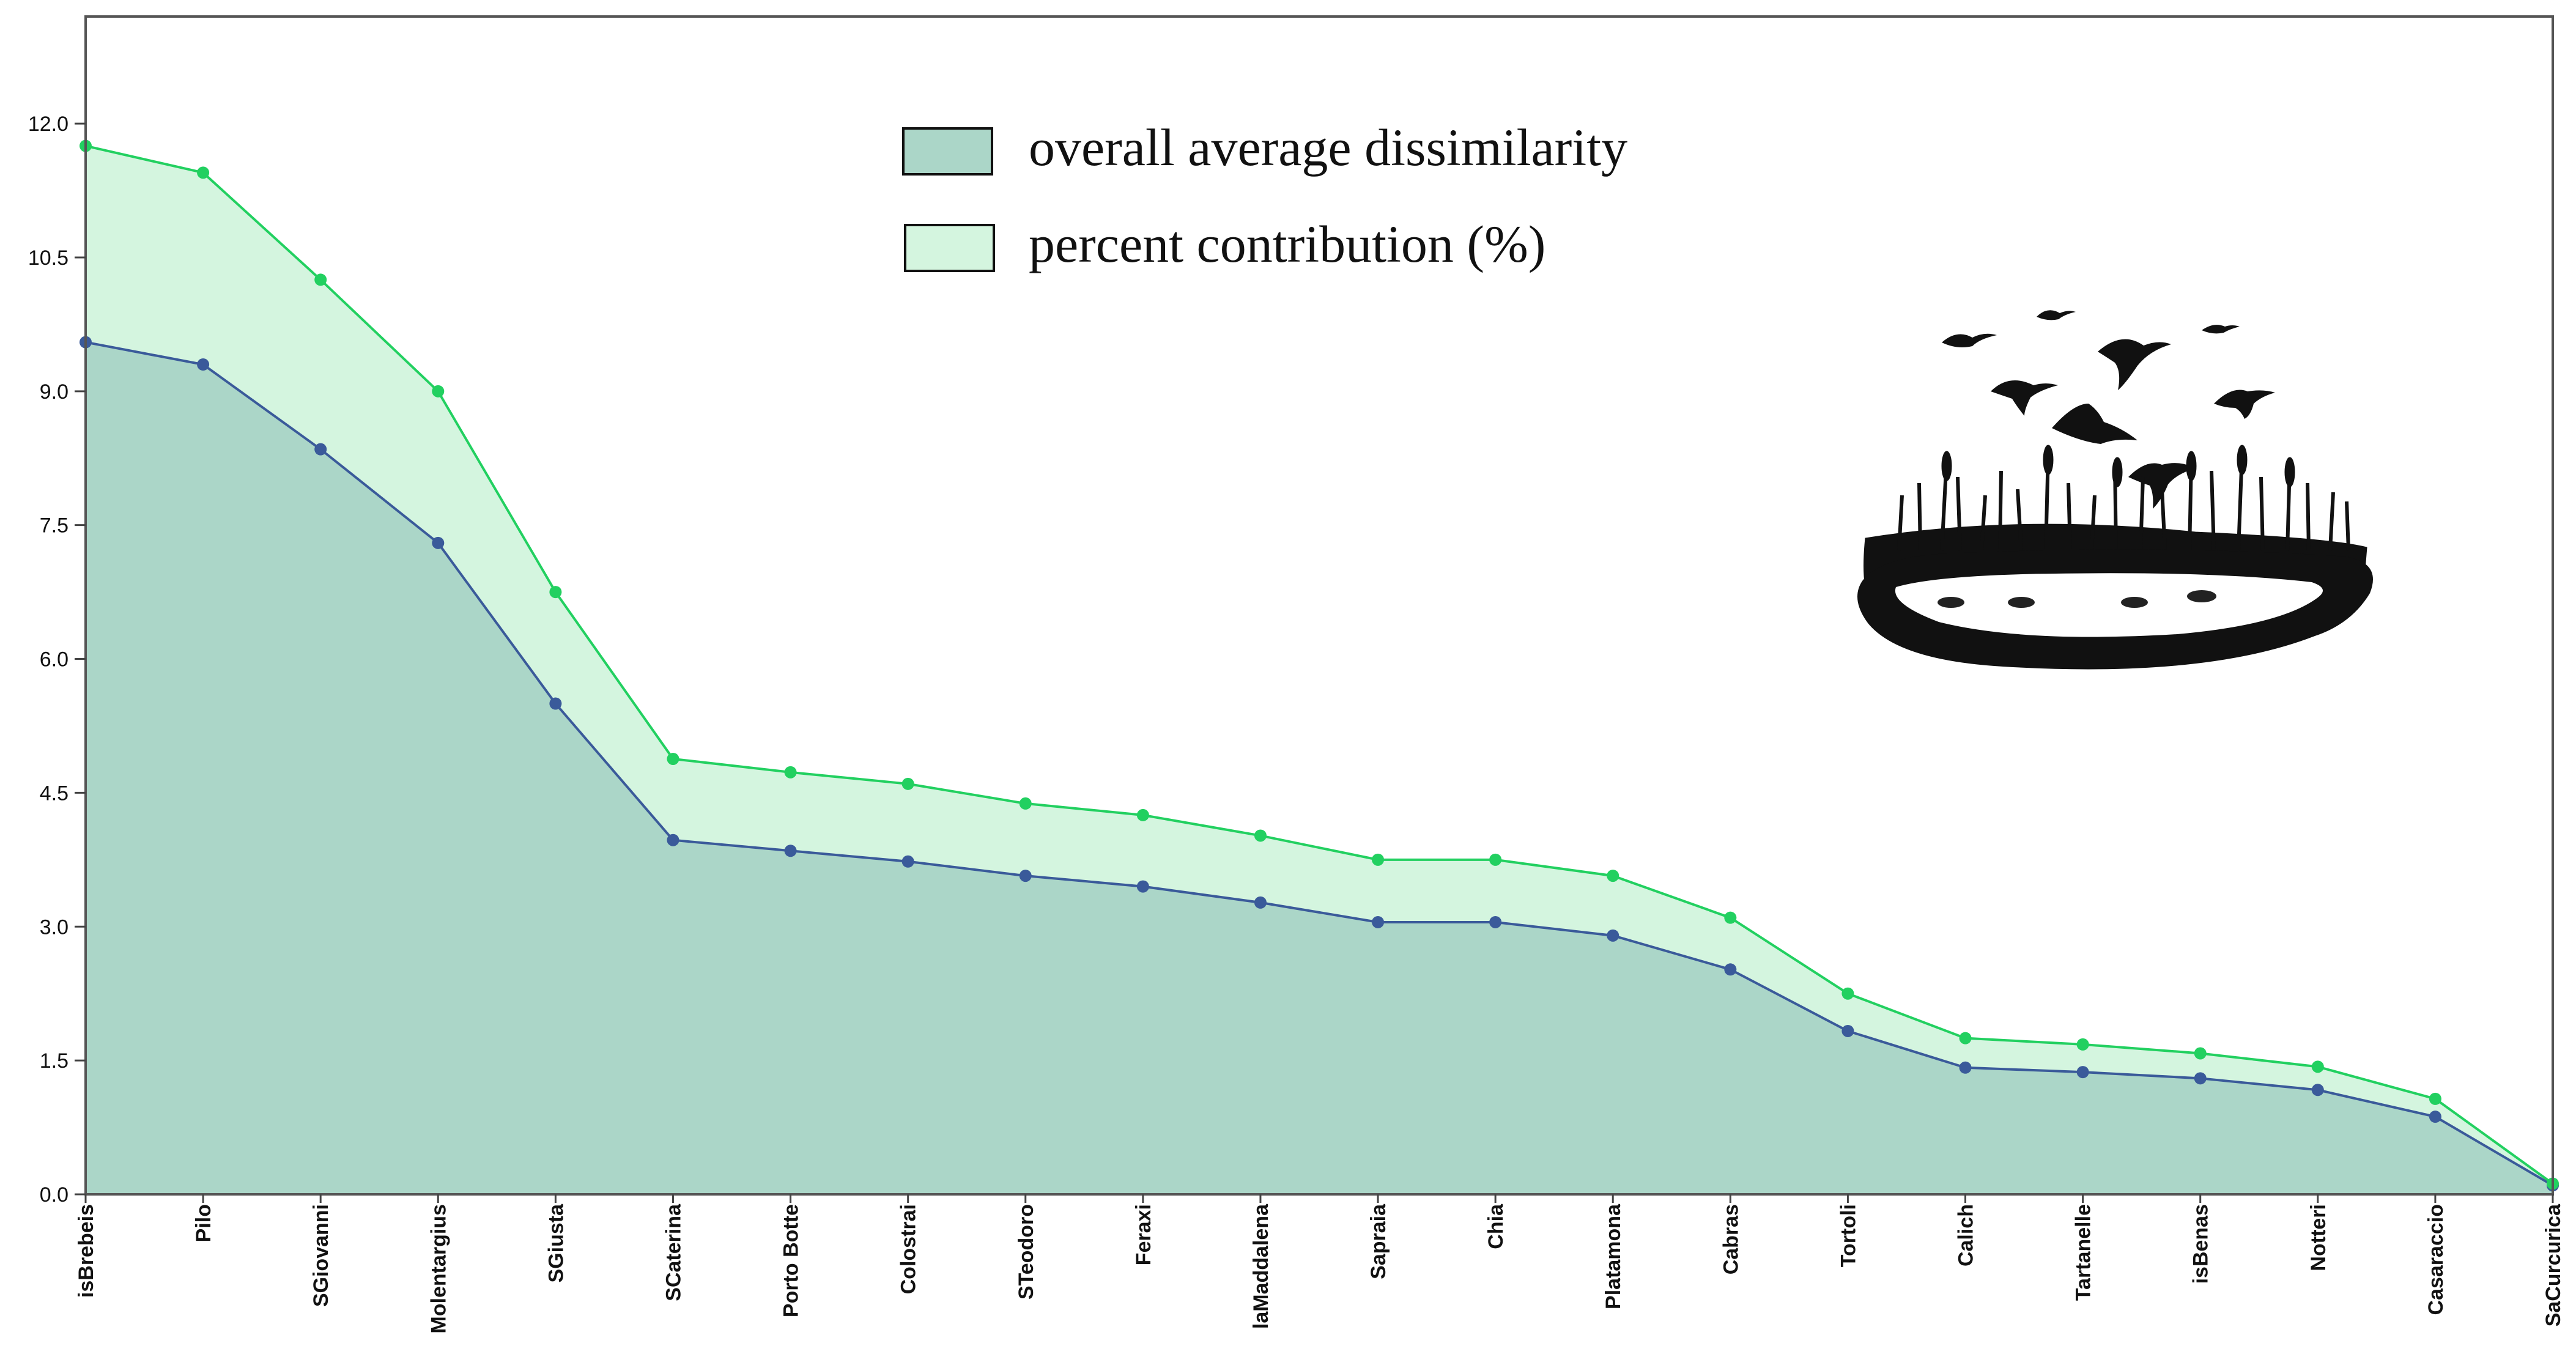 Image resolution: width=2576 pixels, height=1357 pixels. Describe the element at coordinates (1966, 1235) in the screenshot. I see `x-tick-label: Calich` at that location.